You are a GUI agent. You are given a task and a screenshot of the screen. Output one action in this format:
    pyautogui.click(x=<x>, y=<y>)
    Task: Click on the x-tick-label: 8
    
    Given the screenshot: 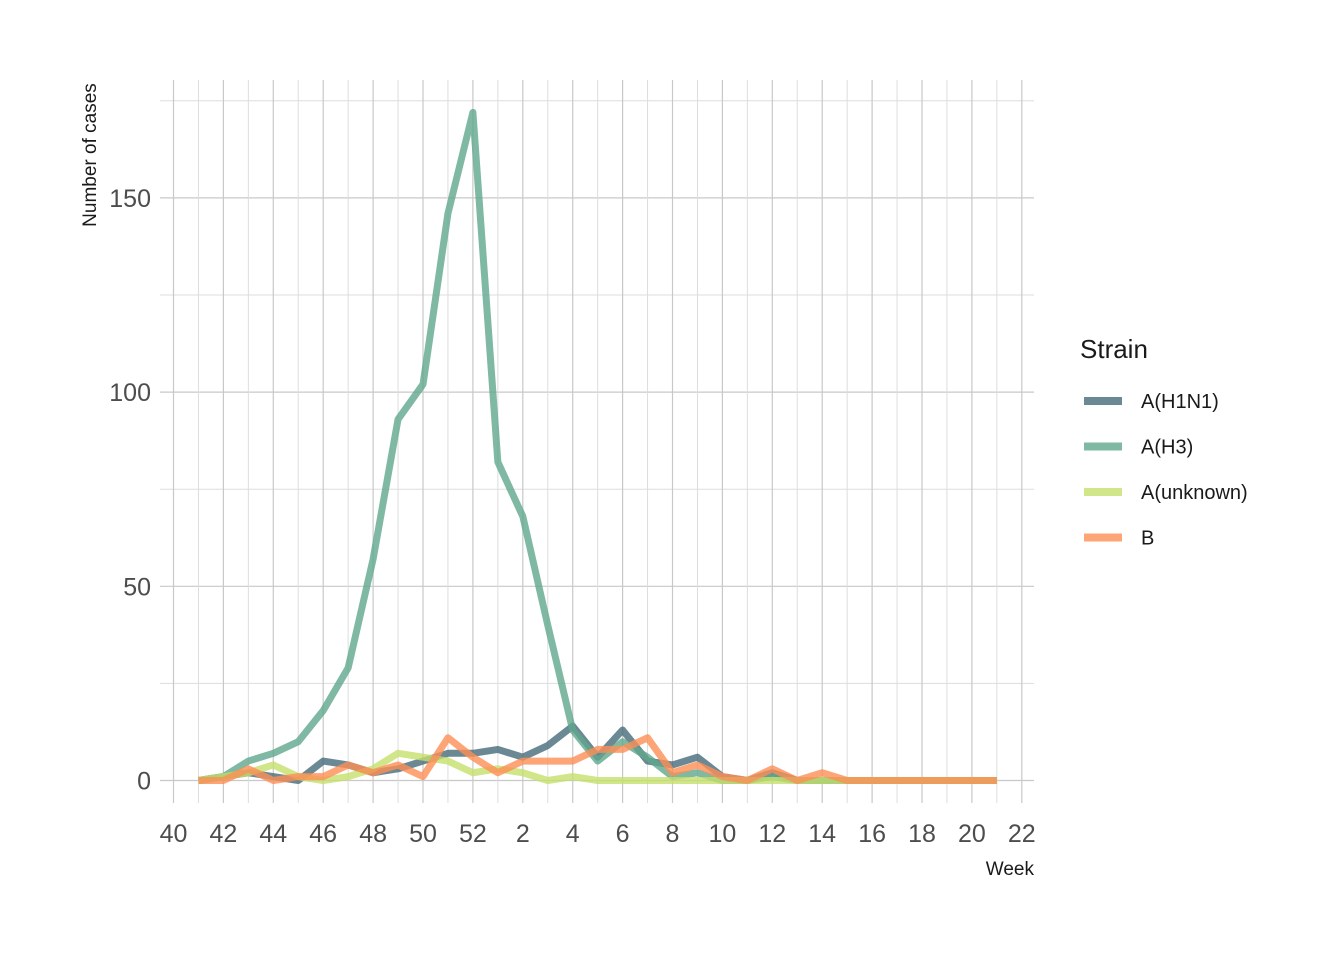 What is the action you would take?
    pyautogui.click(x=673, y=834)
    